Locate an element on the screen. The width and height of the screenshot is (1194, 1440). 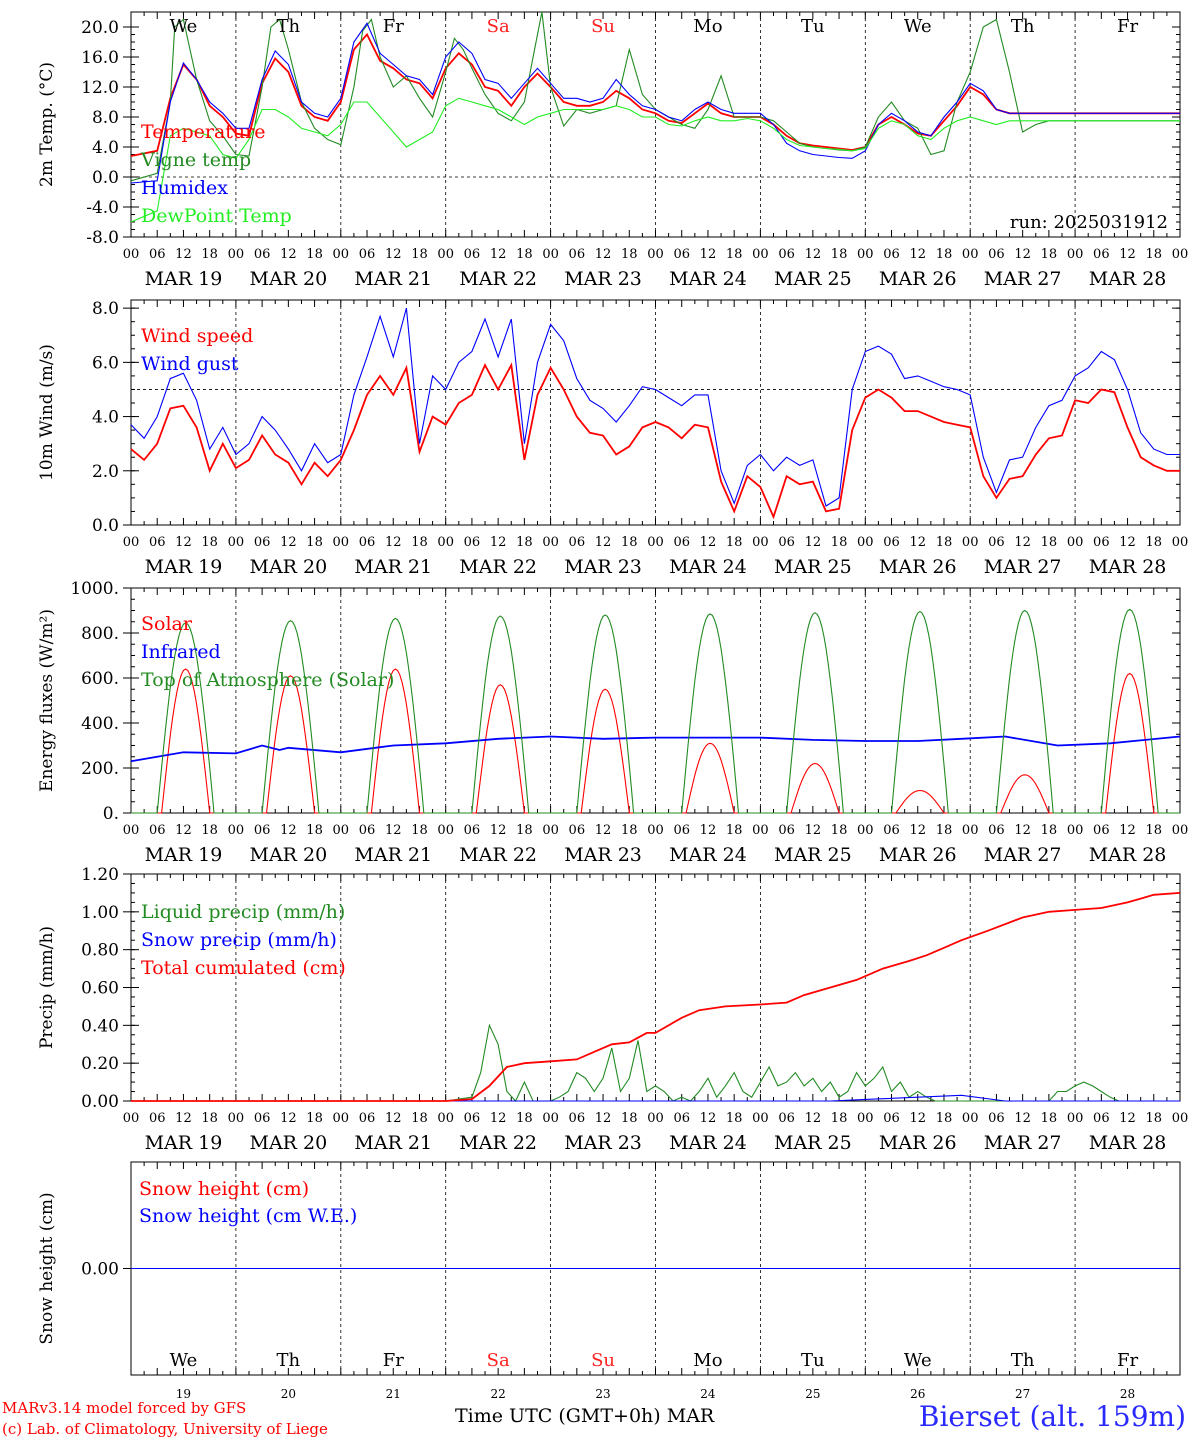
weekday-label: We is located at coordinates (918, 1360).